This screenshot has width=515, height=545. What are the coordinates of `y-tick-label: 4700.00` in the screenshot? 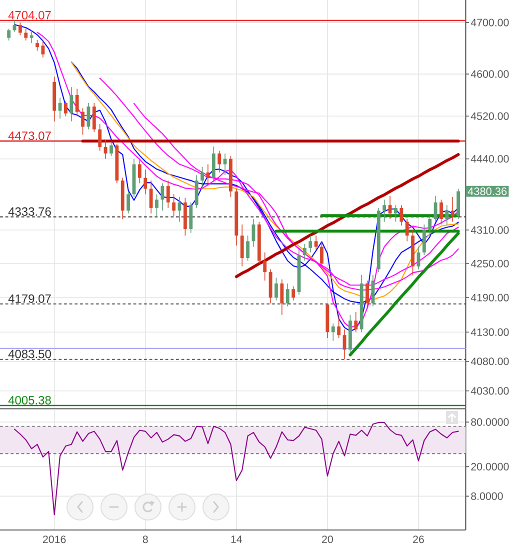 It's located at (489, 22).